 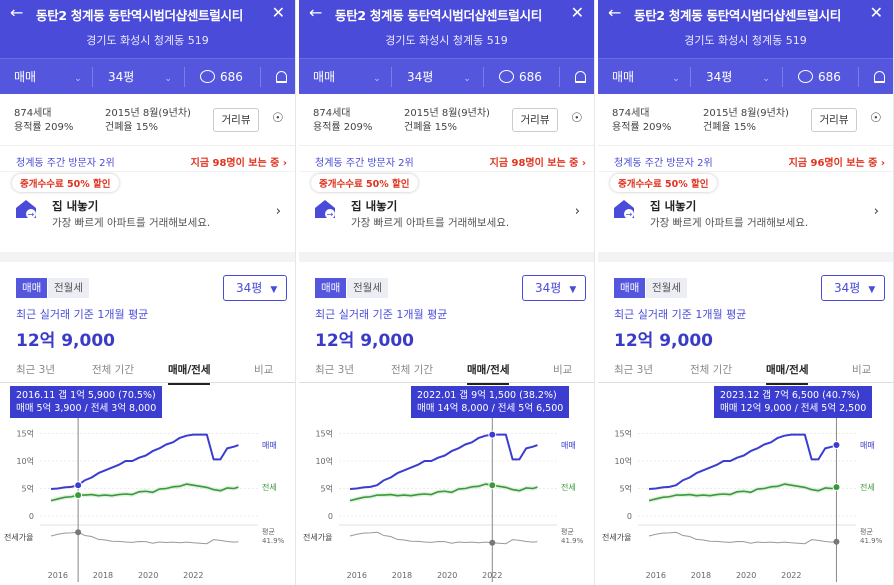 I want to click on caret-down-icon: ▼, so click(x=573, y=290).